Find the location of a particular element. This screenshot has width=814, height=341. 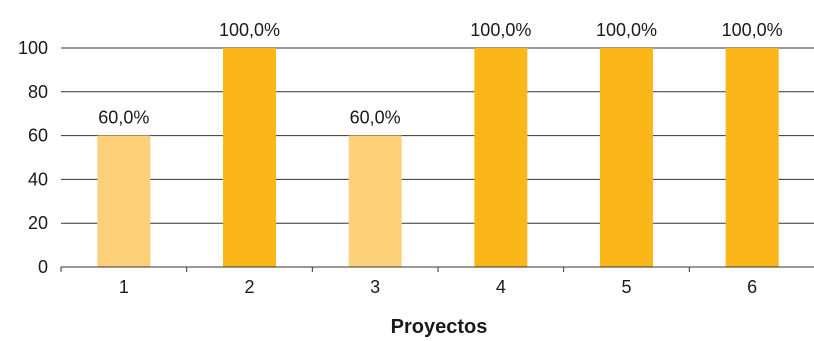

y-tick-label: 80 is located at coordinates (38, 92).